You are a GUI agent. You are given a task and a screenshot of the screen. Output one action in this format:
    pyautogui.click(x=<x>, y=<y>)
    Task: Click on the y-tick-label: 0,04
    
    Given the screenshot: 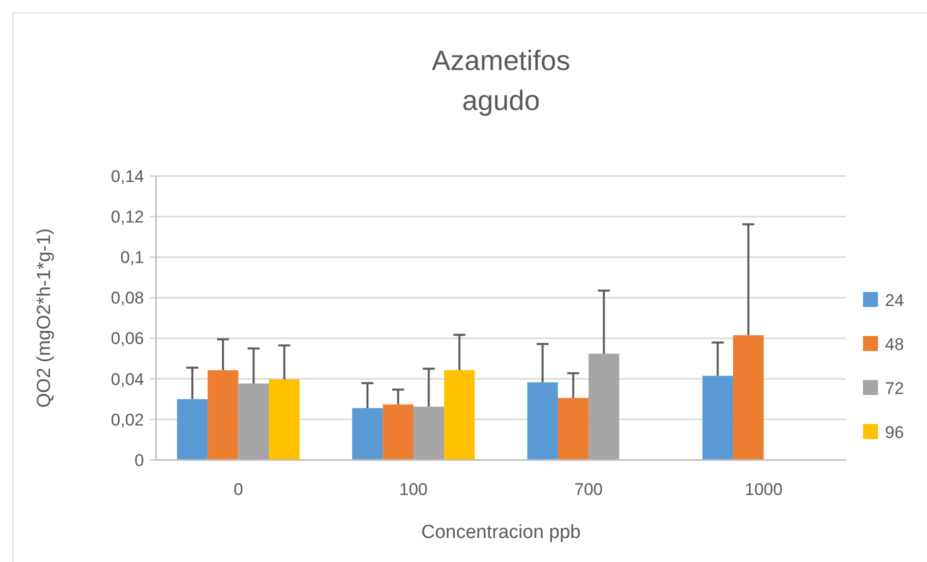 What is the action you would take?
    pyautogui.click(x=127, y=379)
    